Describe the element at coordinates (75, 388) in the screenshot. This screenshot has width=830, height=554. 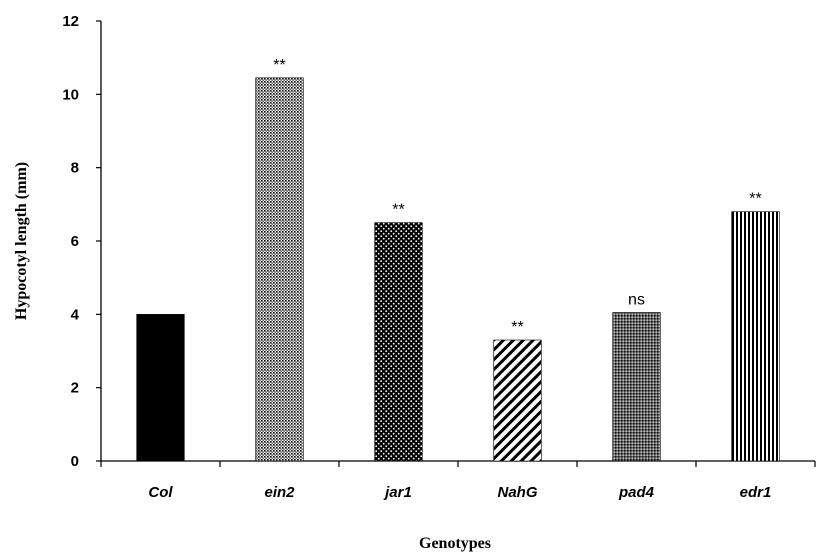
I see `y-tick-label: 2` at that location.